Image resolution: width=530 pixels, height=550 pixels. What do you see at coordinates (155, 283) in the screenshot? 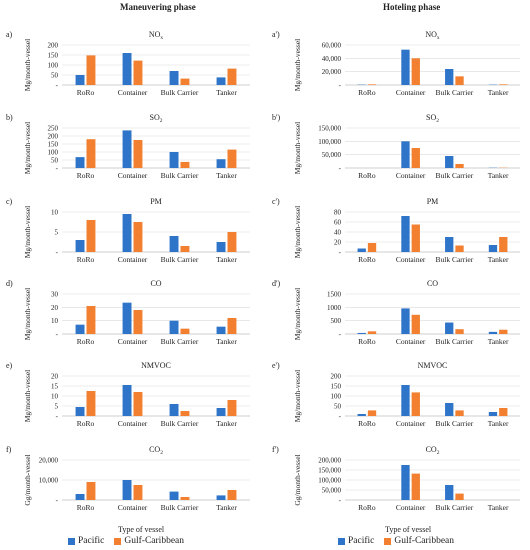
I see `chart-title: CO` at bounding box center [155, 283].